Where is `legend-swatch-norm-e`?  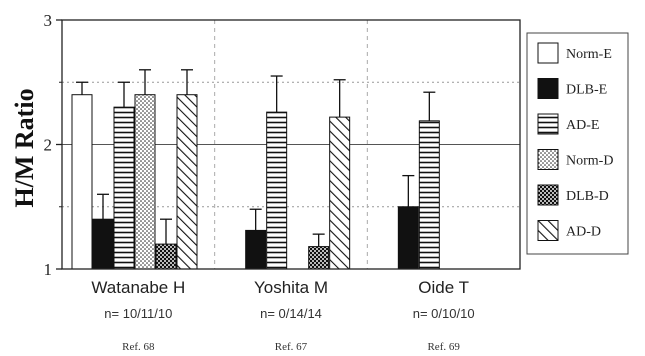 legend-swatch-norm-e is located at coordinates (548, 53).